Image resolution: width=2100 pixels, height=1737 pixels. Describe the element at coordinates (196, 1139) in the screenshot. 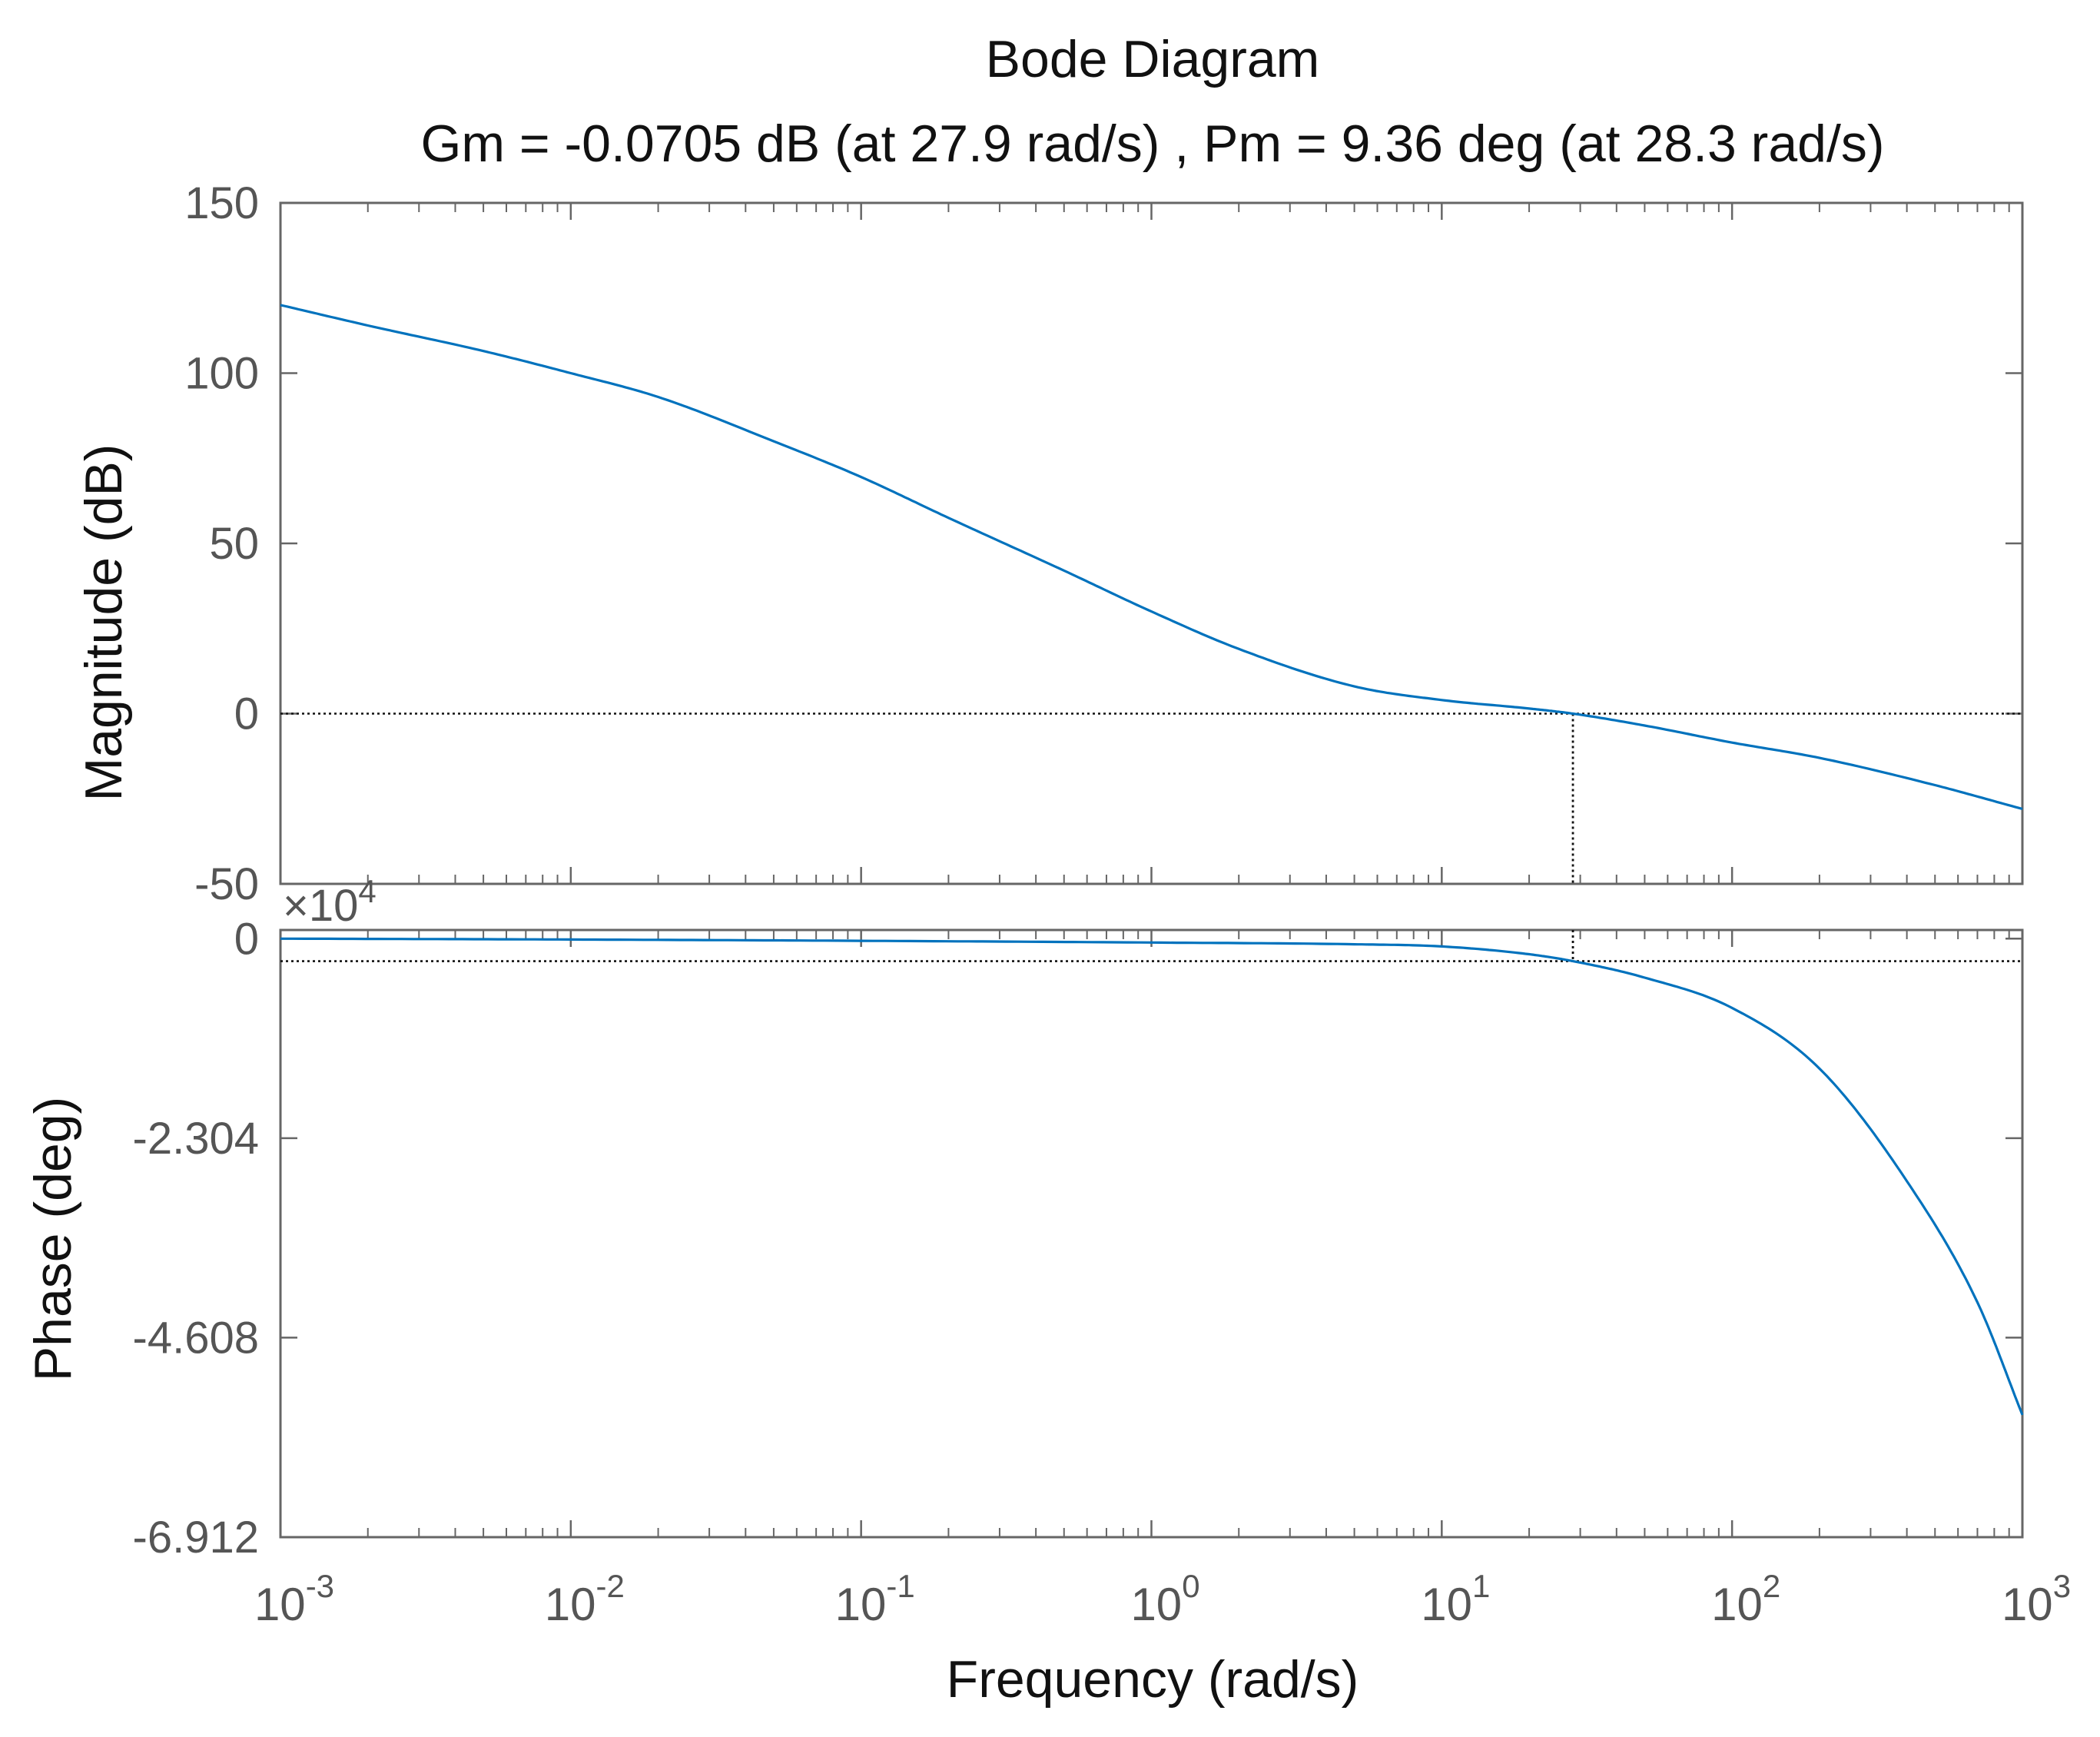

I see `phase-y-tick-label: -2.304` at that location.